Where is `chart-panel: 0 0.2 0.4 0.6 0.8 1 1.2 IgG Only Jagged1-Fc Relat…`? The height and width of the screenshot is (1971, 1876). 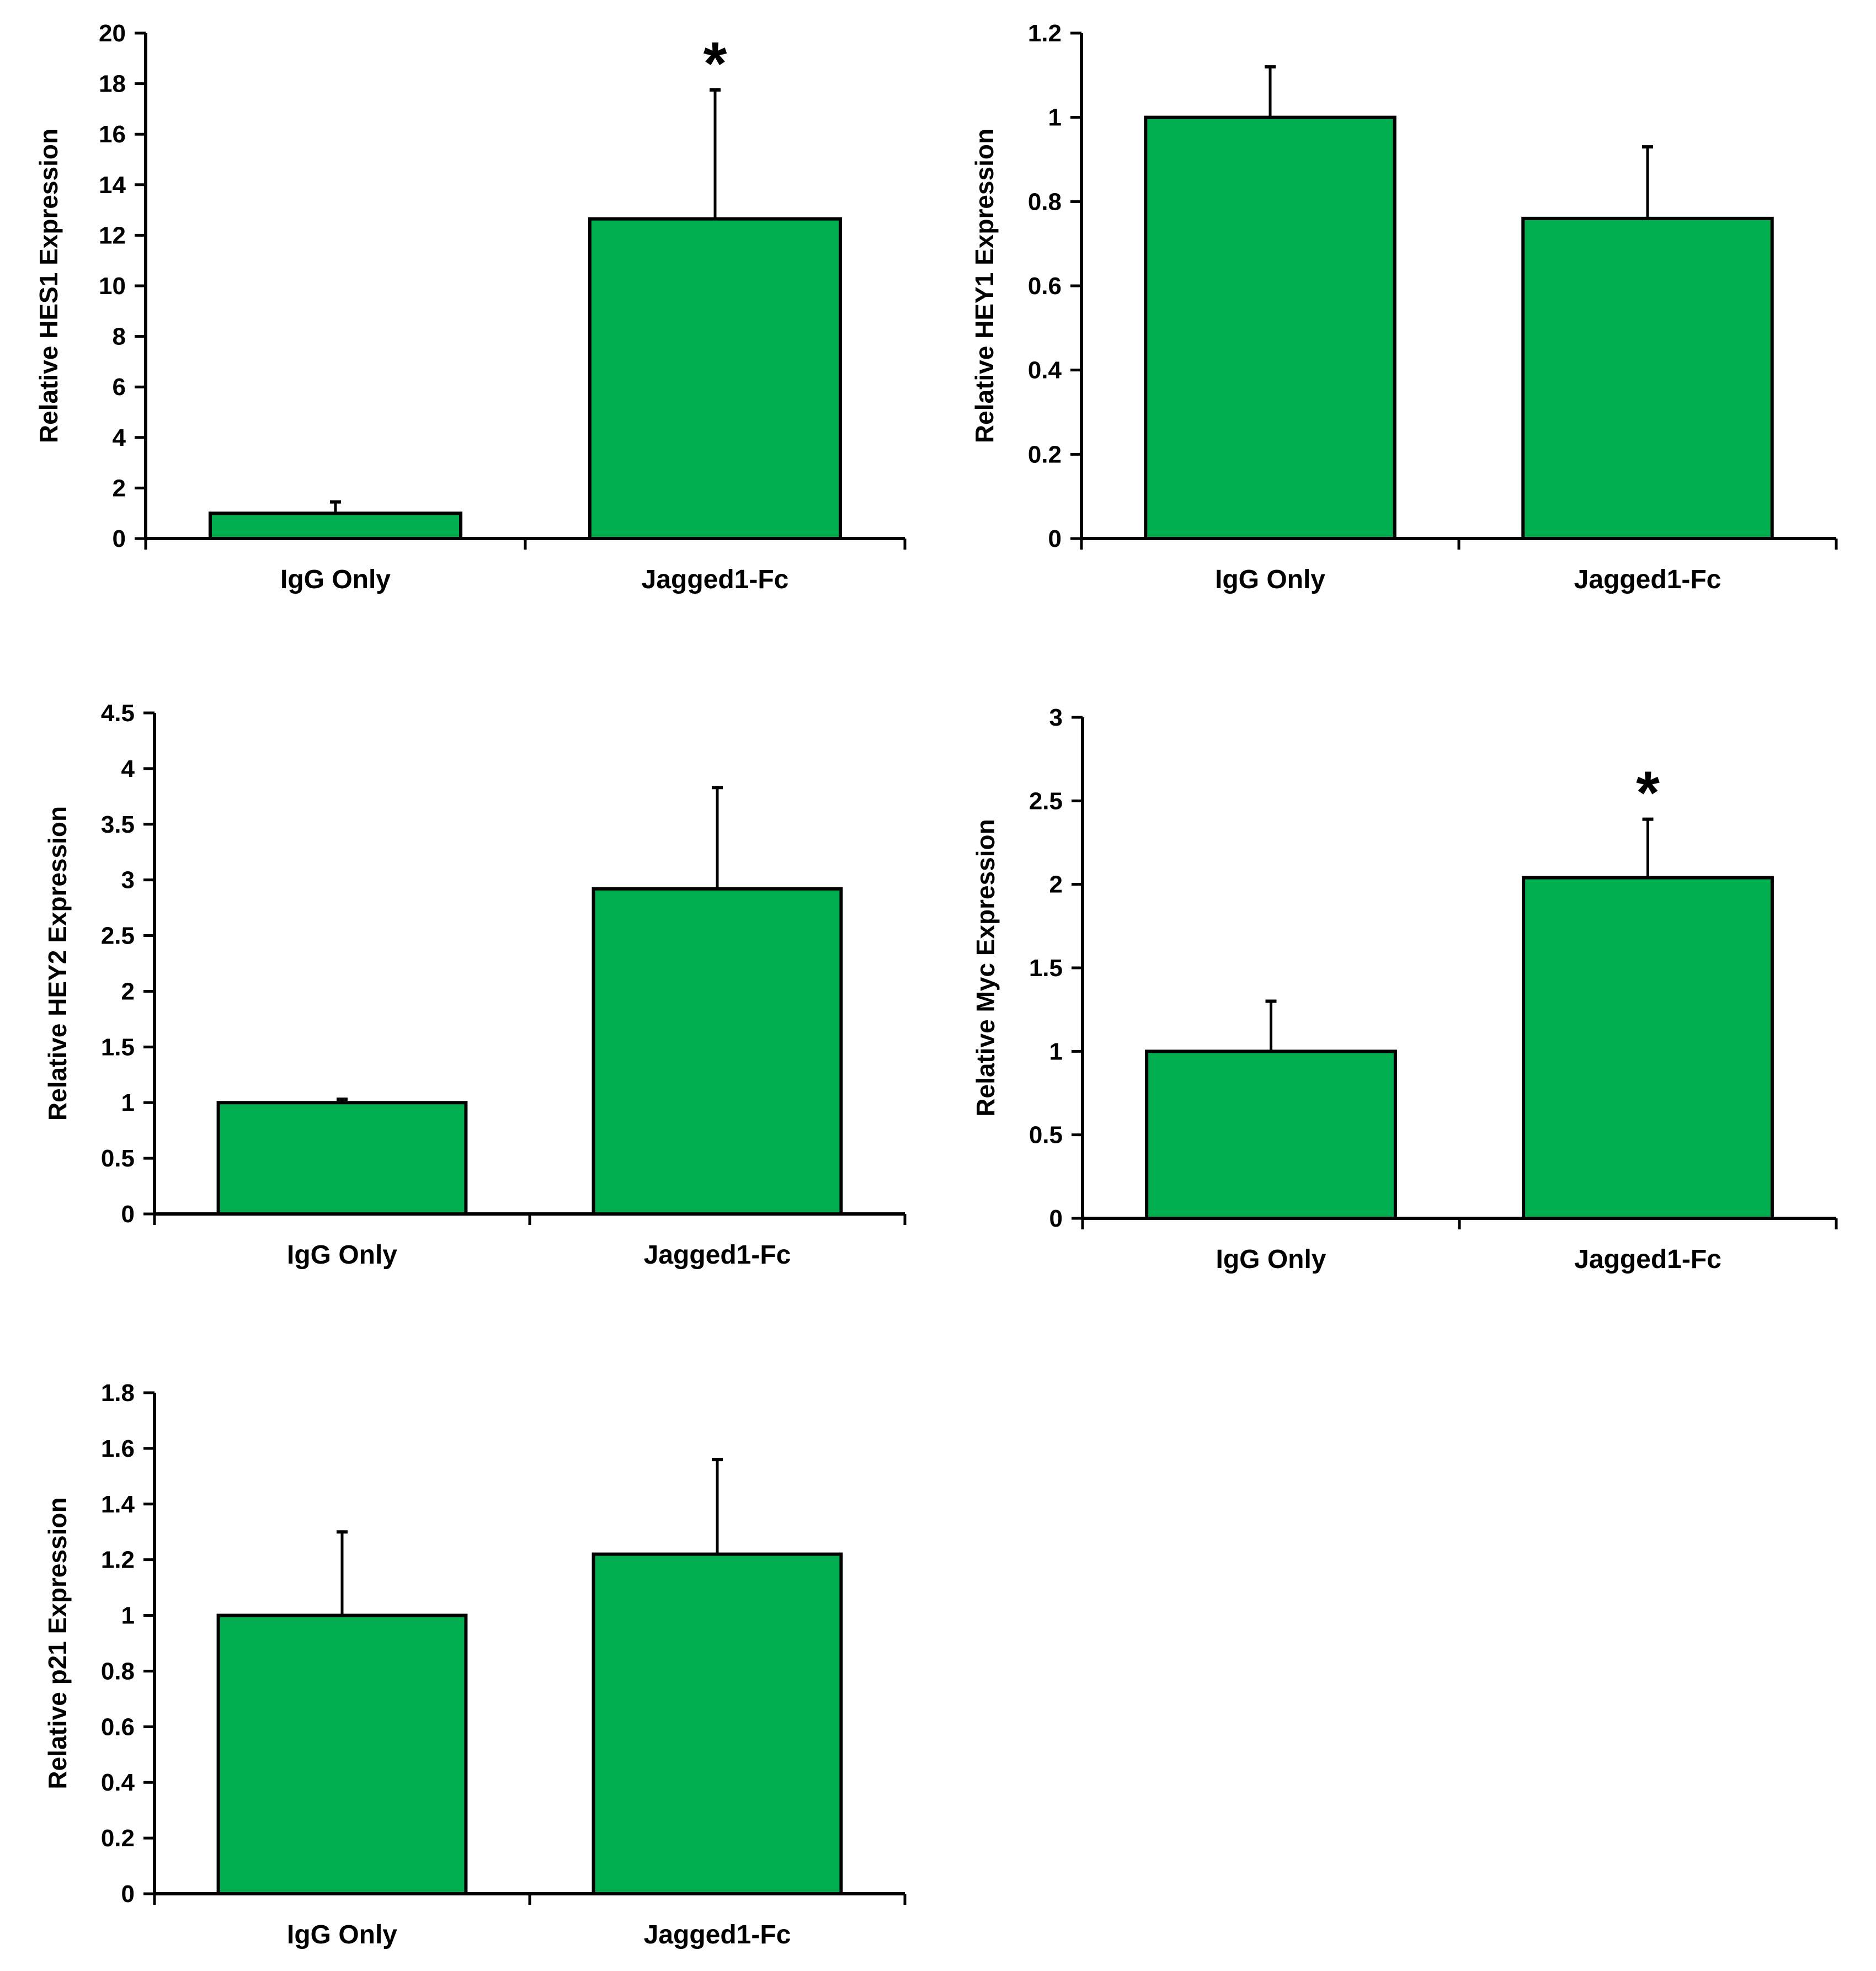
chart-panel: 0 0.2 0.4 0.6 0.8 1 1.2 IgG Only Jagged1-Fc Relat… is located at coordinates (1404, 307).